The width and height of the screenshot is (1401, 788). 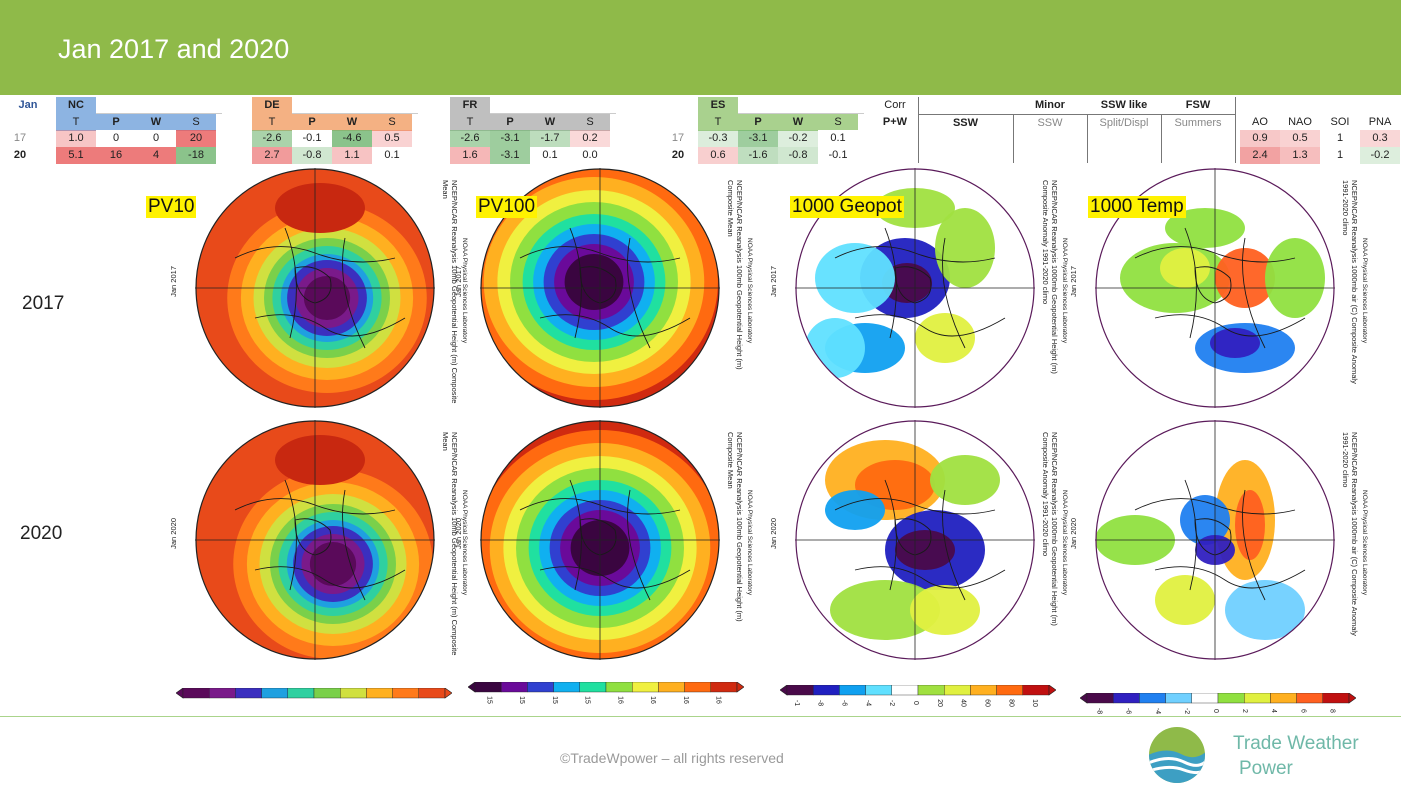 What do you see at coordinates (718, 138) in the screenshot?
I see `value-cell: -0.3` at bounding box center [718, 138].